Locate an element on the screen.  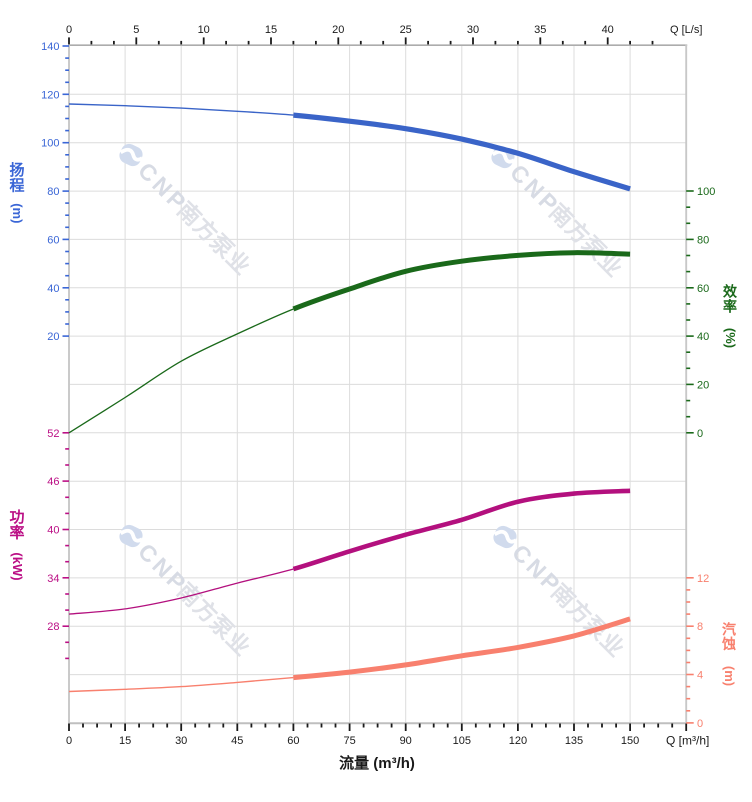
svg-text: Q [m³/h] is located at coordinates (687, 741).